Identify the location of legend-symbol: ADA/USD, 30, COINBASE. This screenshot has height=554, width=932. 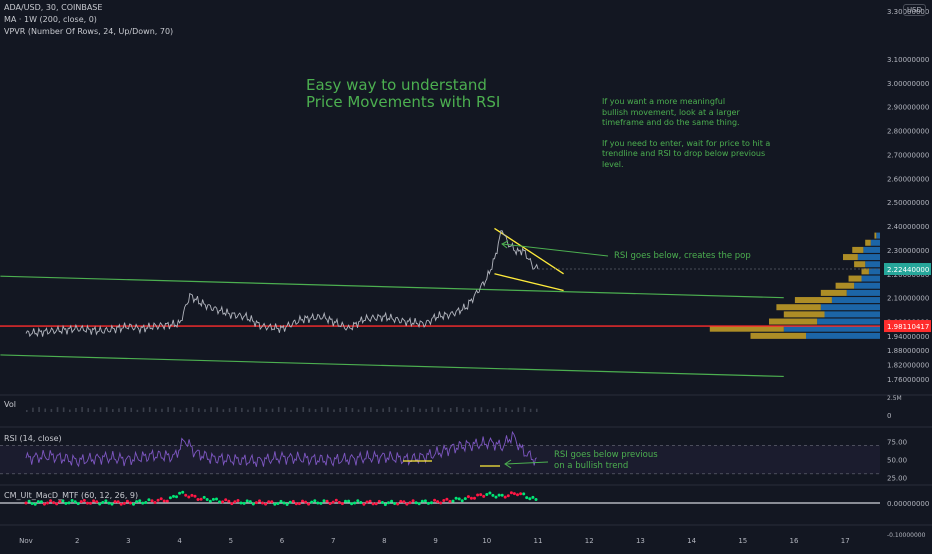
(53, 7).